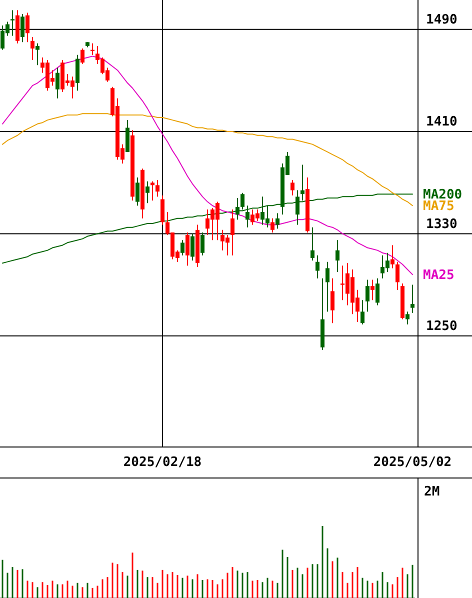  Describe the element at coordinates (442, 20) in the screenshot. I see `y-tick-label: 1490` at that location.